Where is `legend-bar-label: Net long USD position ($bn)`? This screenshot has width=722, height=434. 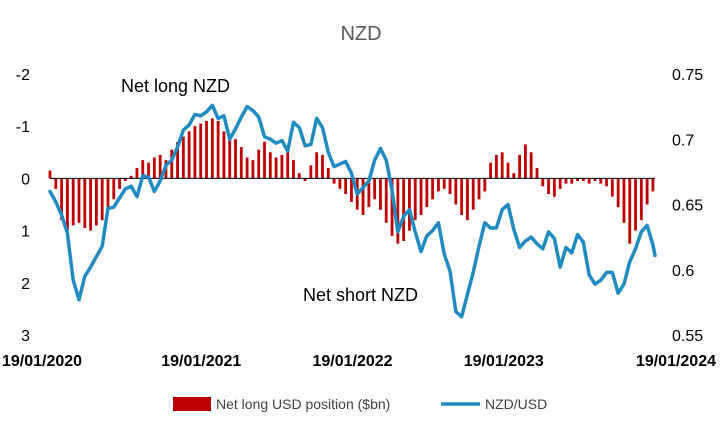
legend-bar-label: Net long USD position ($bn) is located at coordinates (303, 404).